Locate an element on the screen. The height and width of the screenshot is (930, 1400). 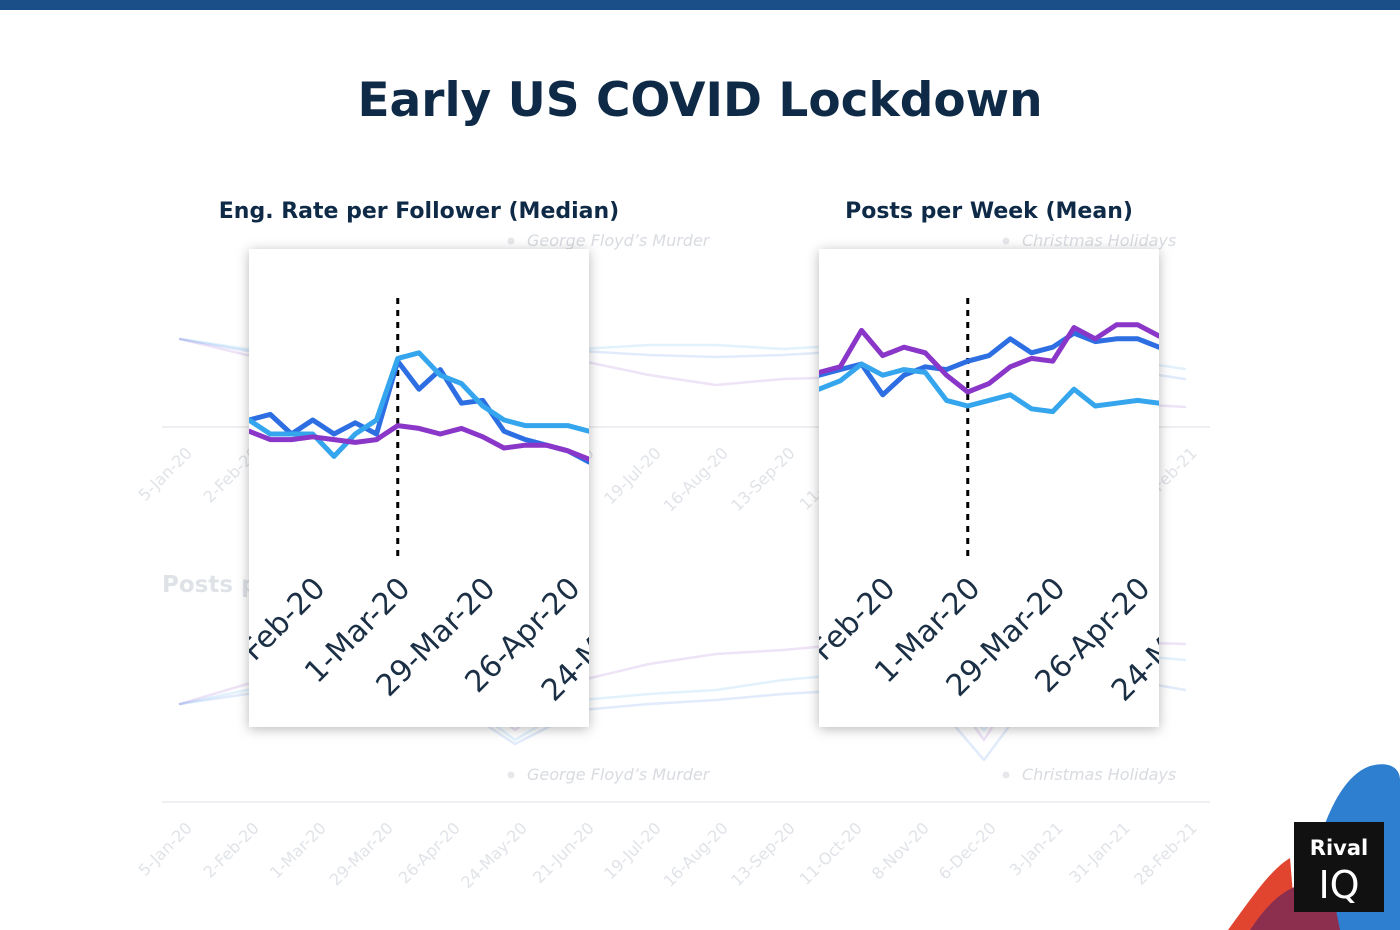
chart-title: Eng. Rate per Follower (Median) is located at coordinates (419, 211).